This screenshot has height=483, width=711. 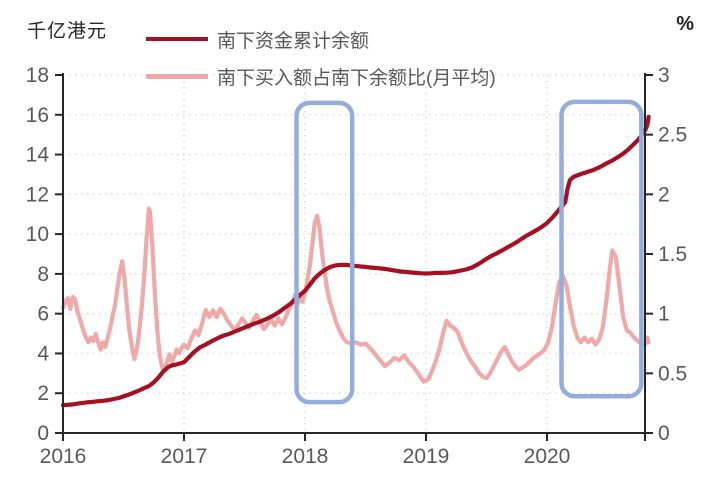 What do you see at coordinates (601, 249) in the screenshot?
I see `2020-highlight-box` at bounding box center [601, 249].